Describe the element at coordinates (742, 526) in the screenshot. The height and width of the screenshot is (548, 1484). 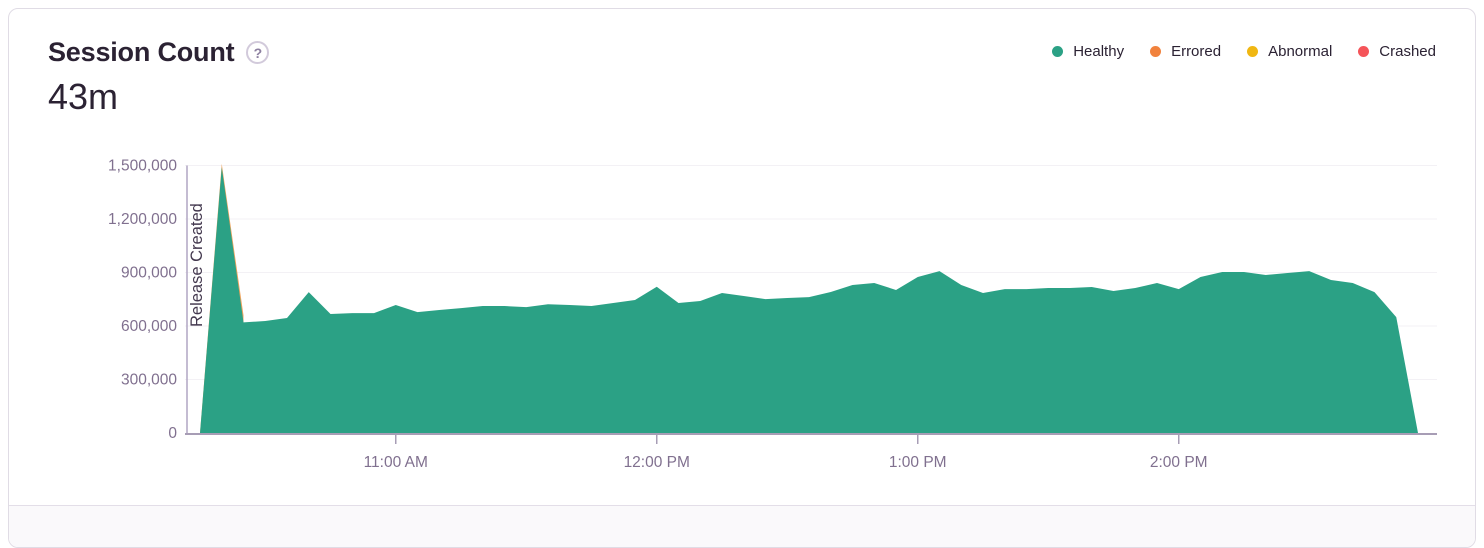
I see `panel-footer` at that location.